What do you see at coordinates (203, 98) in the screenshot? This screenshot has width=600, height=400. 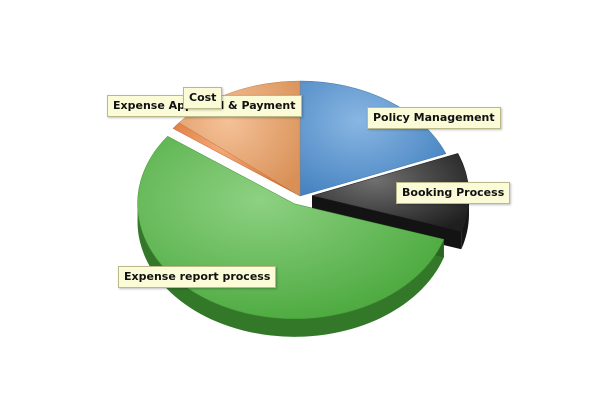 I see `label-cost: Cost` at bounding box center [203, 98].